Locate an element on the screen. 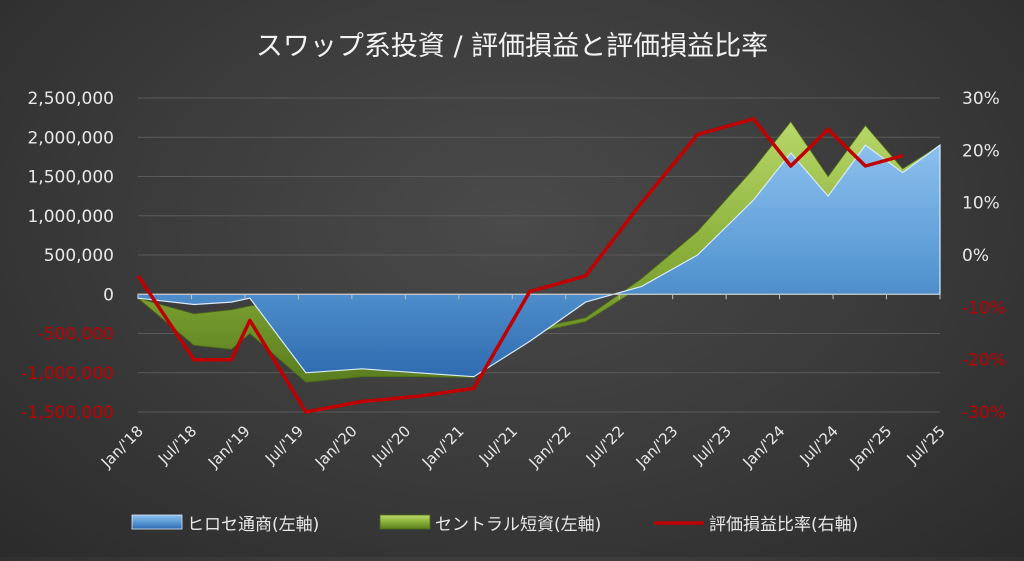 This screenshot has width=1024, height=561. x-tick-label: Jan/'25 is located at coordinates (871, 447).